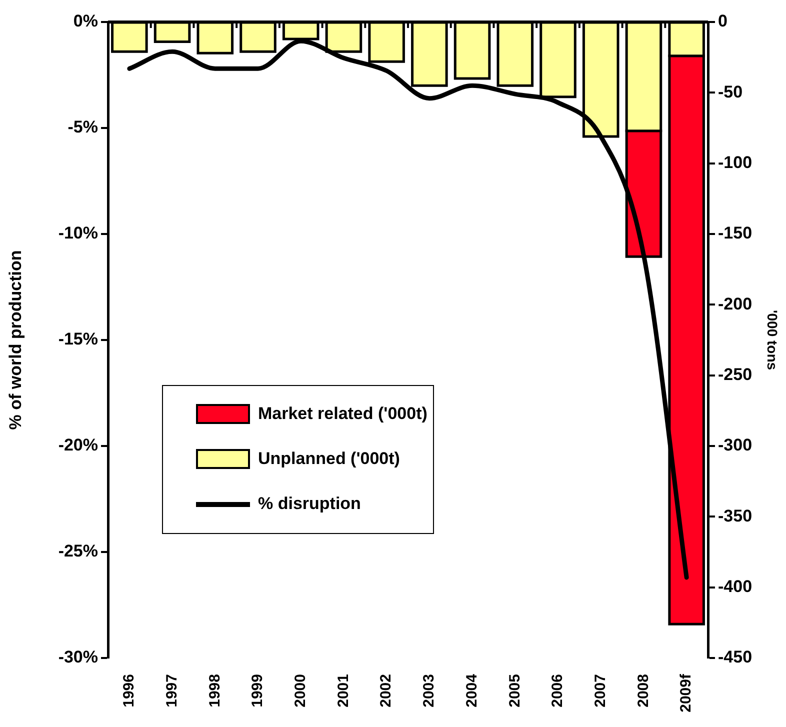 The height and width of the screenshot is (727, 786). I want to click on y2-tick-label: 0, so click(723, 21).